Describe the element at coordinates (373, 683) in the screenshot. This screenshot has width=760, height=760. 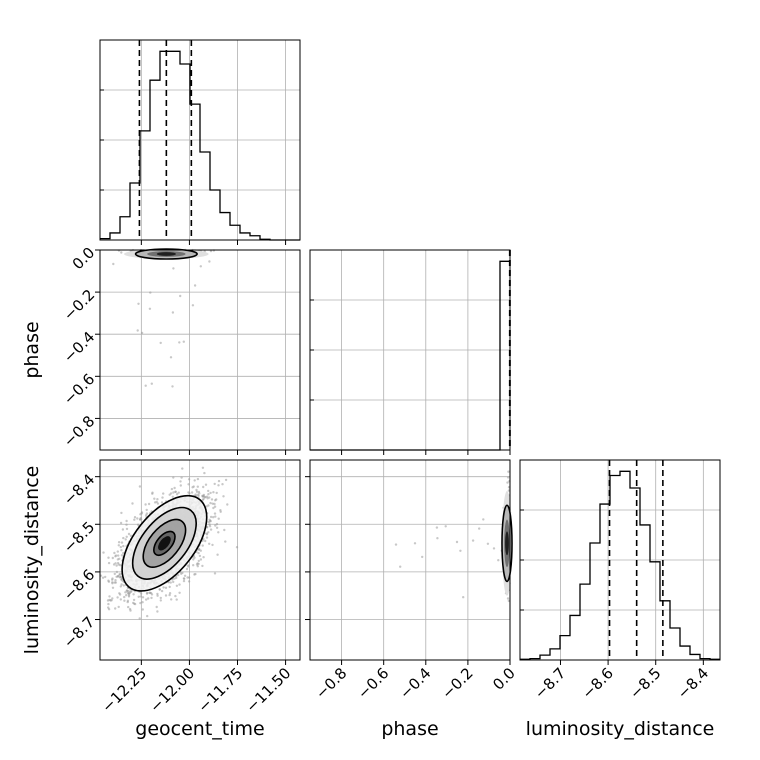
I see `x-tick-label: −0.6` at that location.